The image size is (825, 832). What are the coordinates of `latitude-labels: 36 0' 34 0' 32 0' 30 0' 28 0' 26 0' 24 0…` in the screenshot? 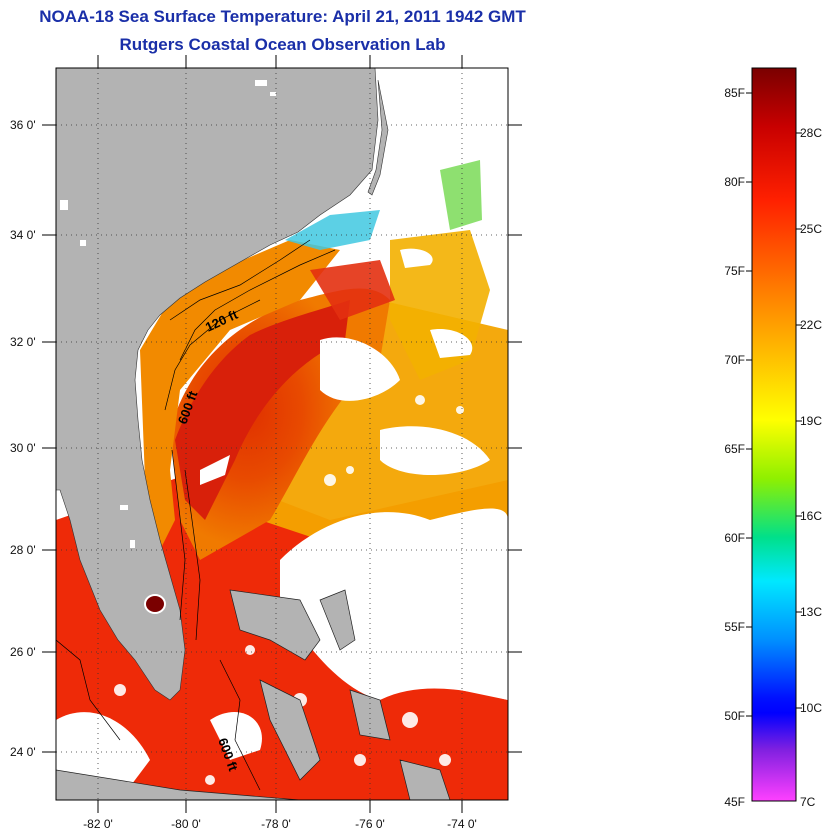 It's located at (23, 438).